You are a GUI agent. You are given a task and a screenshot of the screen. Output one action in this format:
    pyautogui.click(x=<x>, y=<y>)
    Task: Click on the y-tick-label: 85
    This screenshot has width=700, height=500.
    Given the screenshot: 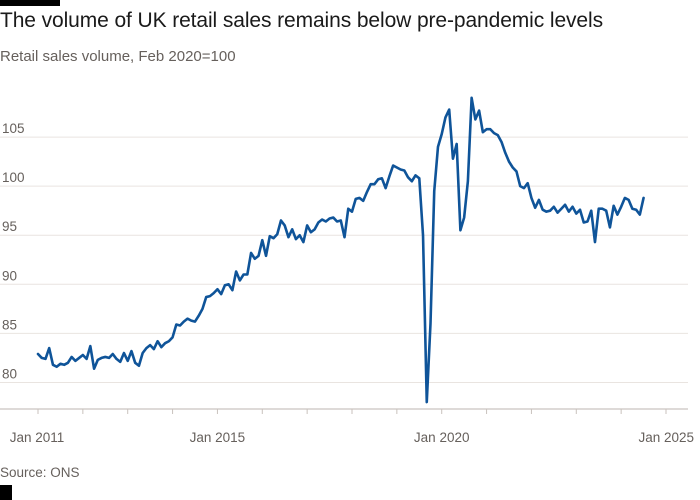 What is the action you would take?
    pyautogui.click(x=9, y=324)
    